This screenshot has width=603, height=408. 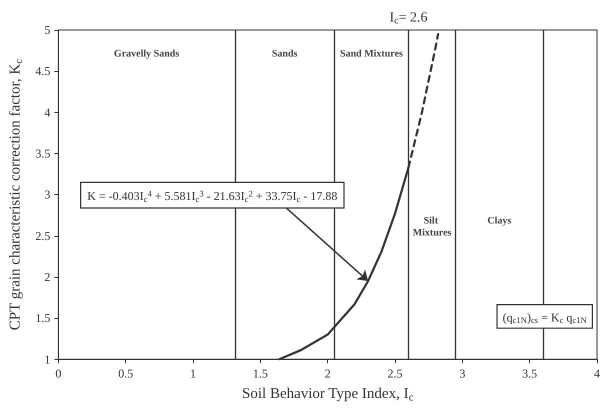 What do you see at coordinates (327, 373) in the screenshot?
I see `x-tick-label: 2` at bounding box center [327, 373].